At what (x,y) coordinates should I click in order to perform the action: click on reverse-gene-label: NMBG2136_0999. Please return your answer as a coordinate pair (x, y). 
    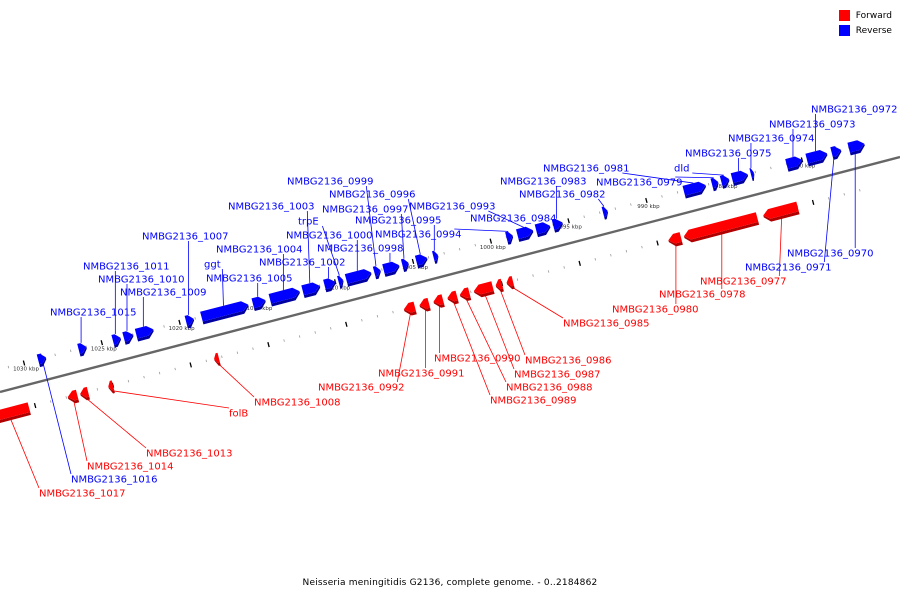
    Looking at the image, I should click on (330, 182).